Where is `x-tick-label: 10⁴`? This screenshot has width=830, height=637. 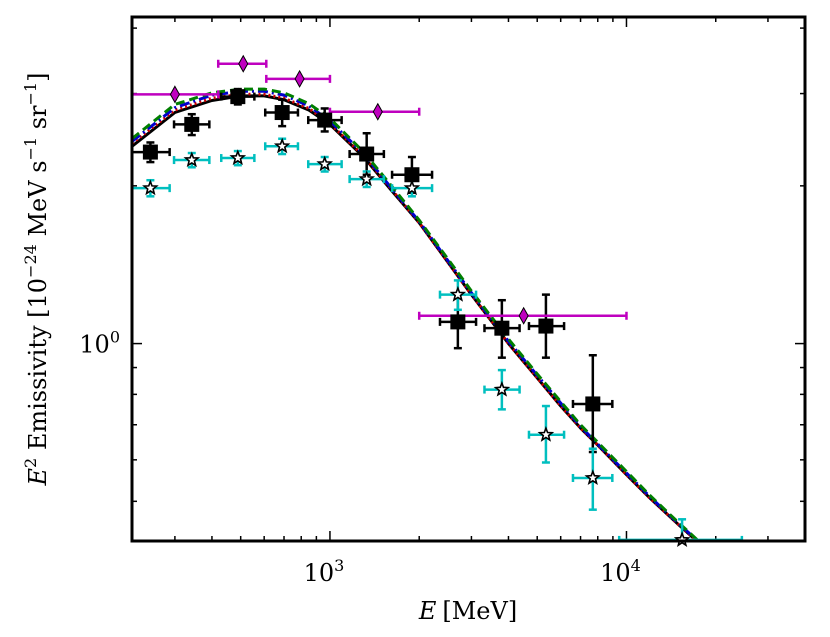
x-tick-label: 10⁴ is located at coordinates (620, 571).